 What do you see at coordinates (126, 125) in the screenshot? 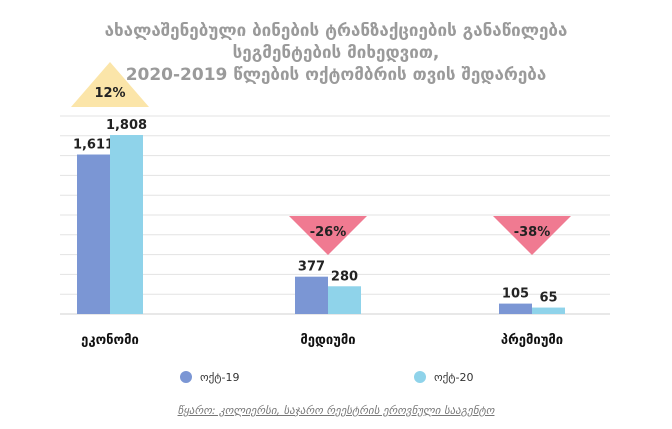
I see `data-label: 1,808` at bounding box center [126, 125].